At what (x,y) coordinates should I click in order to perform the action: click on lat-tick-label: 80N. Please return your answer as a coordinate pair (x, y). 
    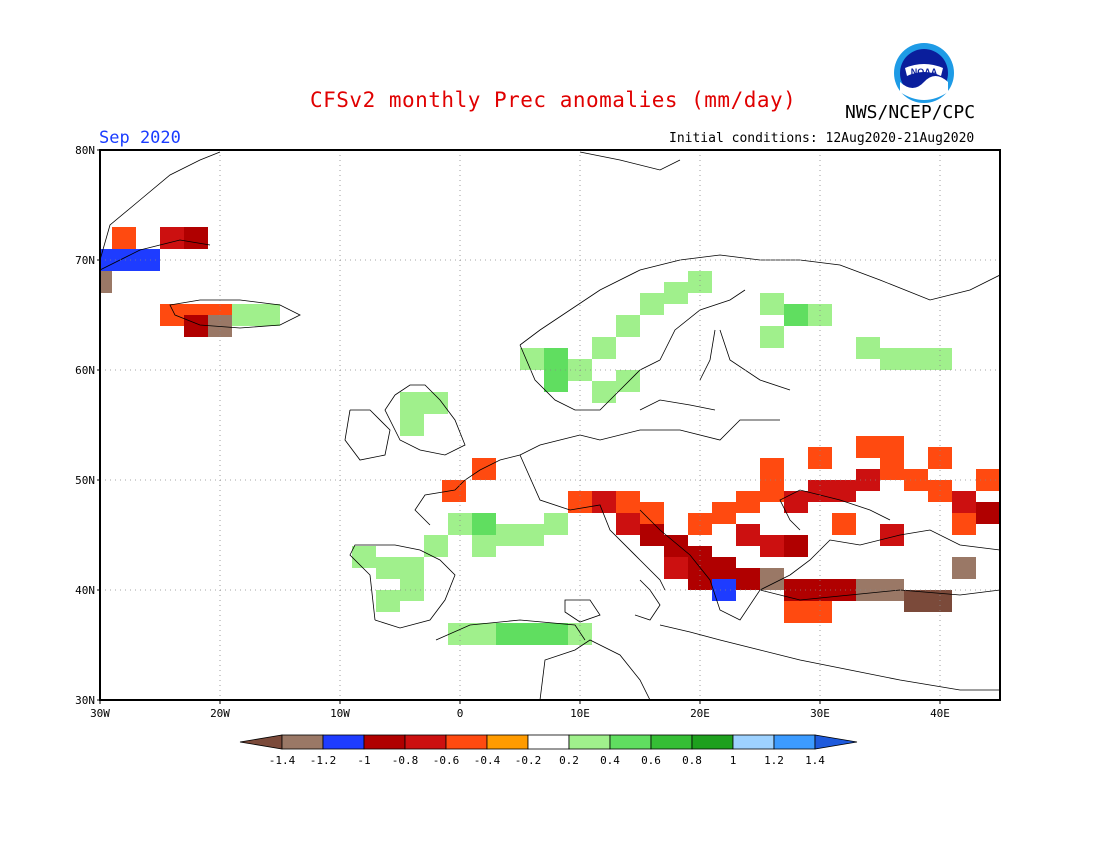
    Looking at the image, I should click on (85, 150).